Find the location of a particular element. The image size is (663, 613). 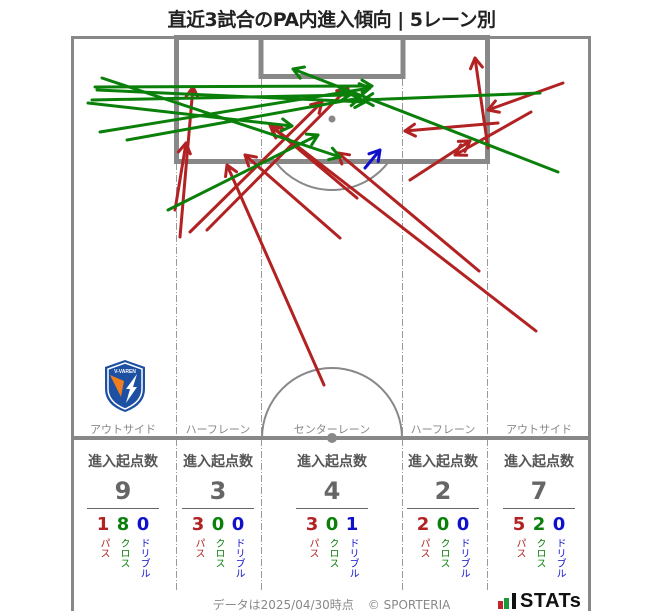

stat-pass: 2 パス is located at coordinates (423, 546).